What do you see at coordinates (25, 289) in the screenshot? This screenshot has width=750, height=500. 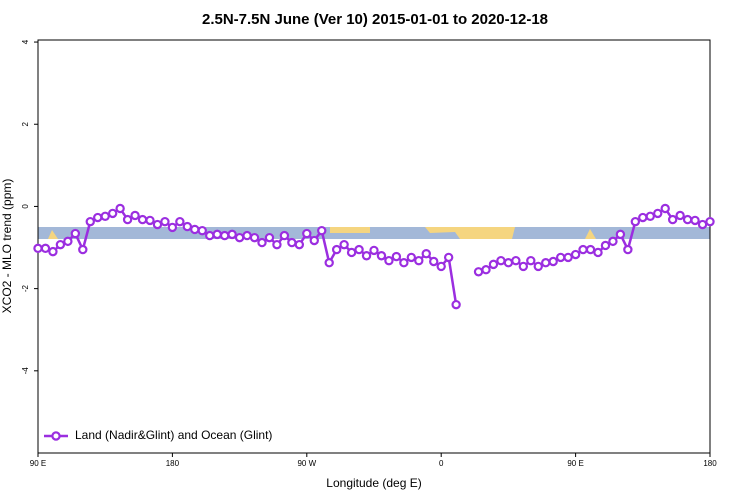 I see `y-tick-label: -2` at bounding box center [25, 289].